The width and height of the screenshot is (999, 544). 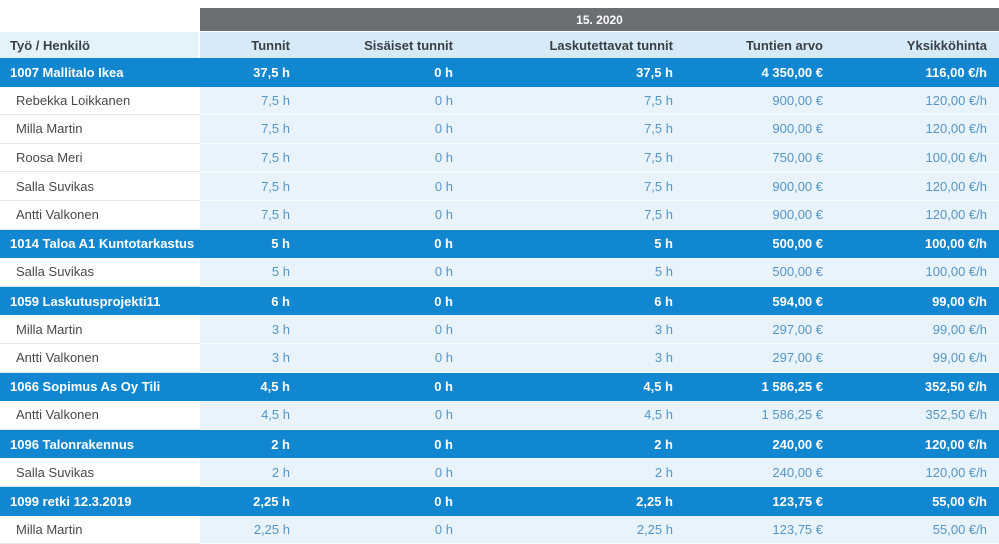 I want to click on period-label: 15. 2020, so click(x=599, y=19).